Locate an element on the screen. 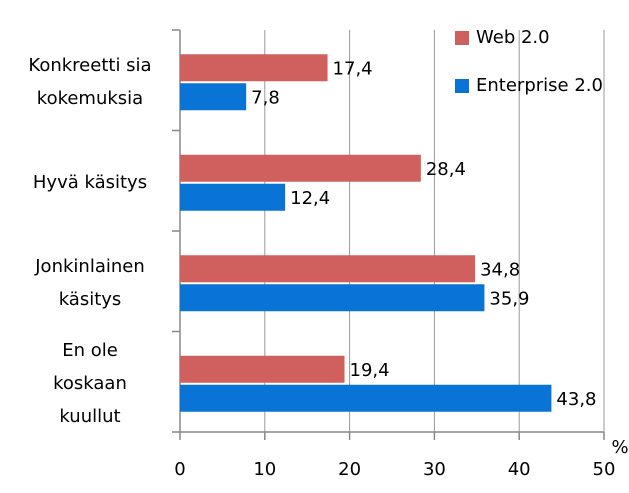 The width and height of the screenshot is (629, 493). x-tick-label: 30 is located at coordinates (434, 469).